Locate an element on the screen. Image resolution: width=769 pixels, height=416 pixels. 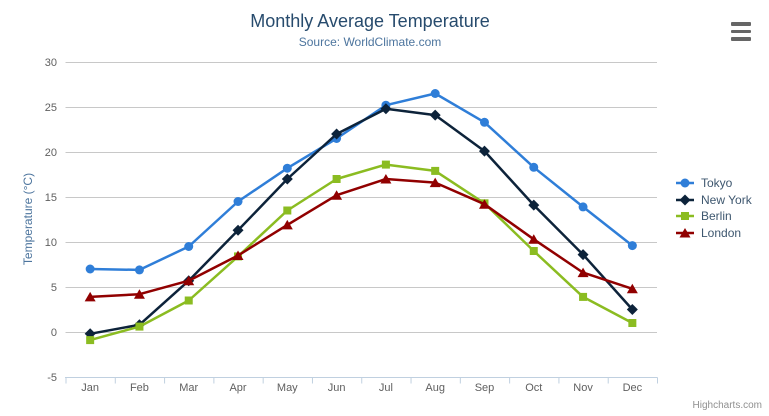
data-point-london-mar is located at coordinates (189, 280).